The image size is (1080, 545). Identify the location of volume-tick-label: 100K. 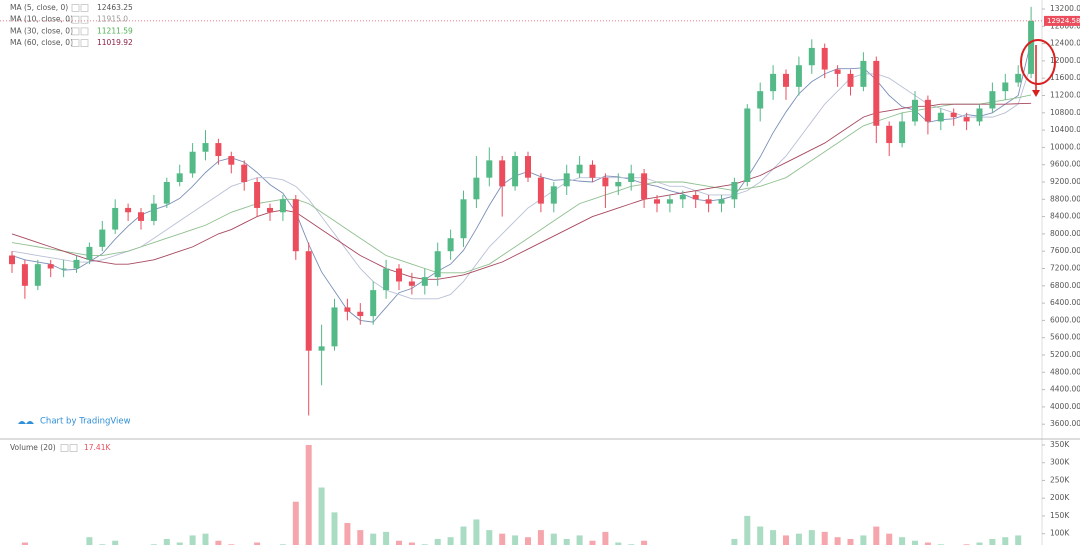
(1060, 533).